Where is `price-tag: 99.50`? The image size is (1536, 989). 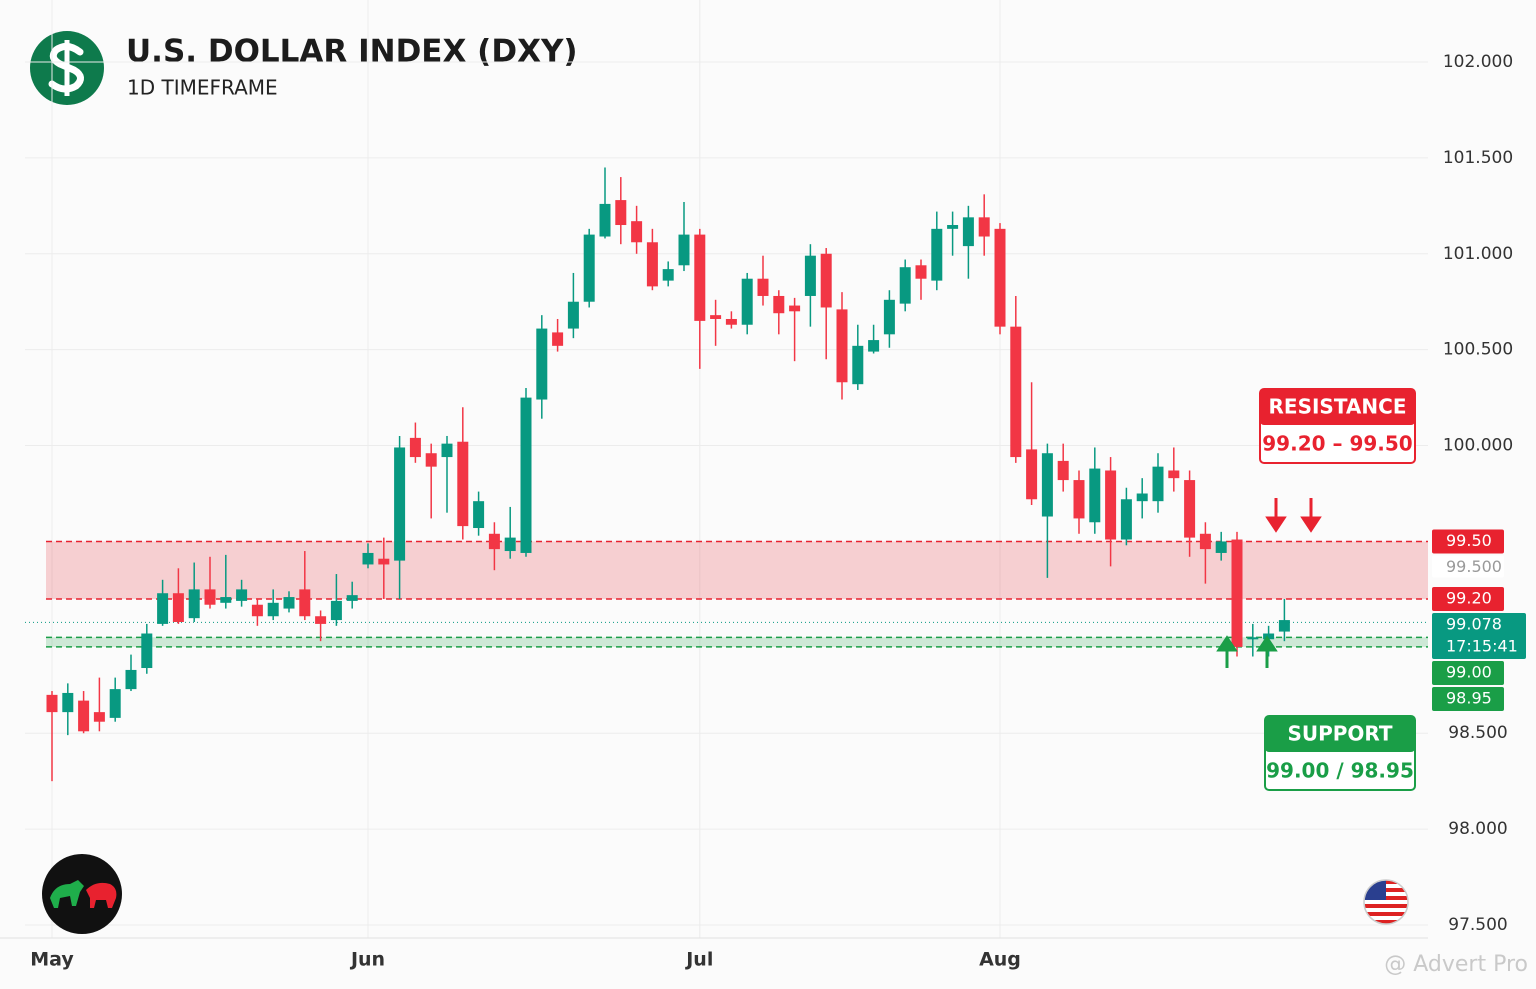 price-tag: 99.50 is located at coordinates (1468, 541).